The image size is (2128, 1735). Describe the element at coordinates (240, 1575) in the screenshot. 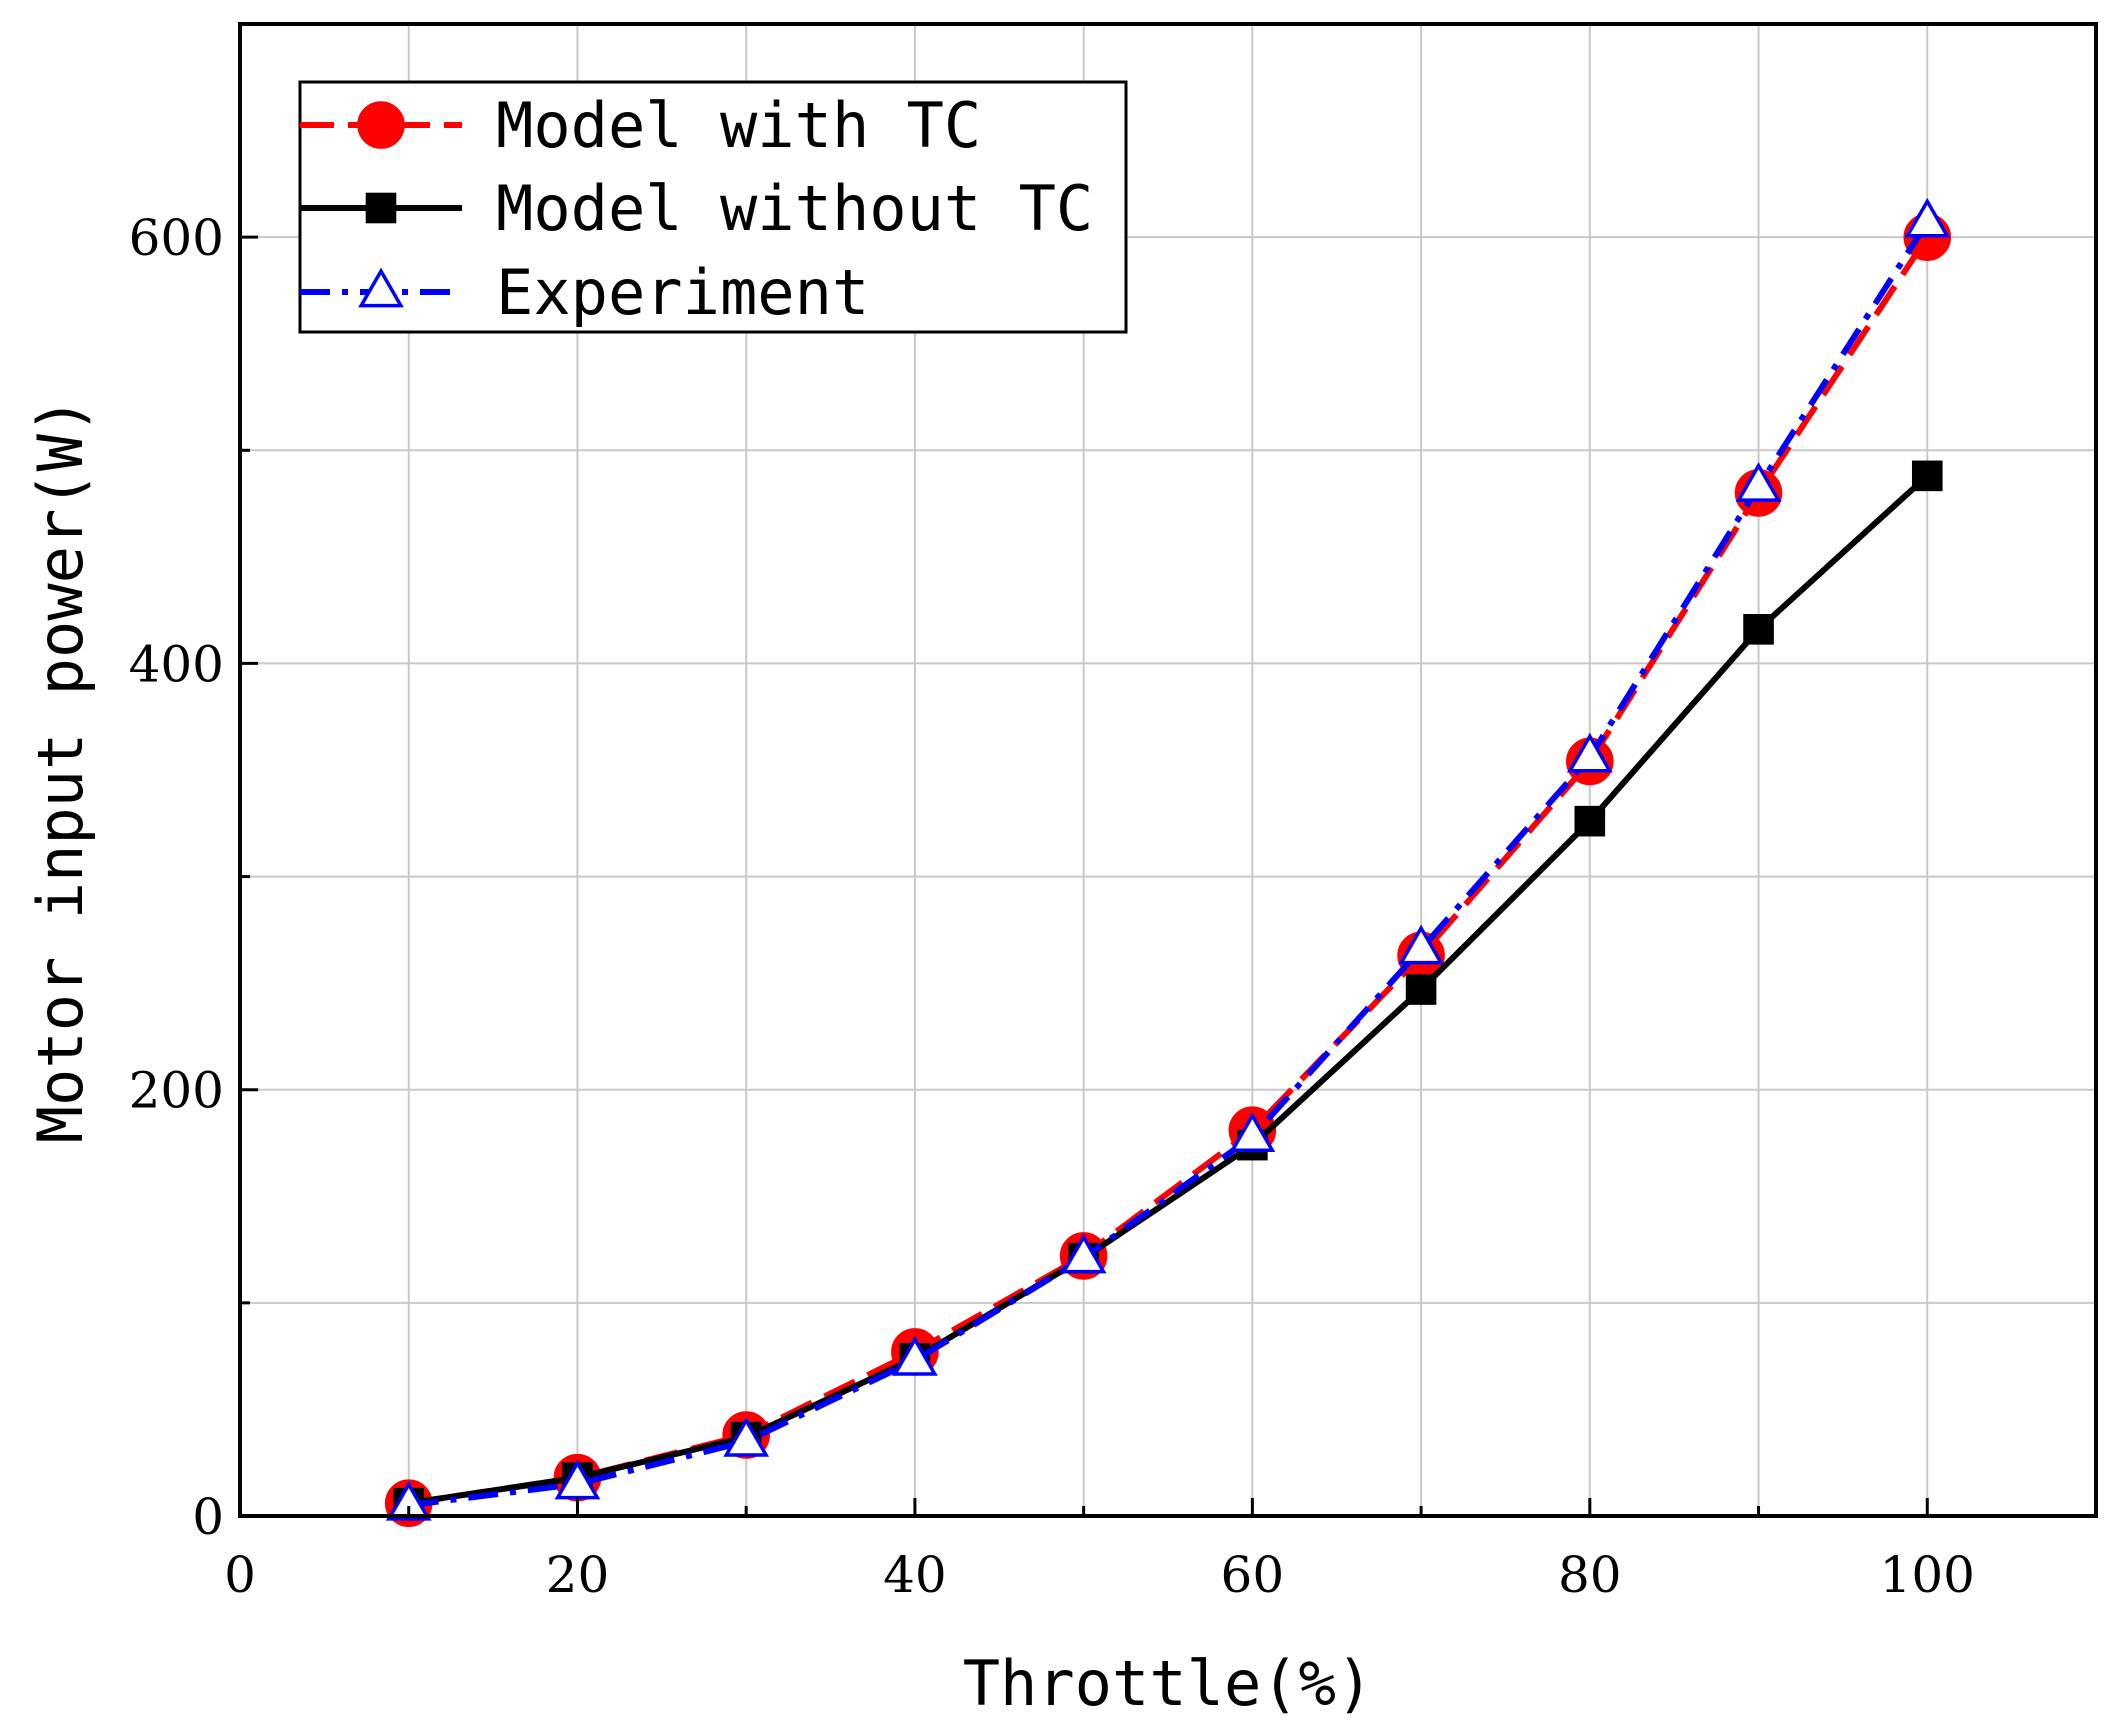

I see `x-tick-label: 0` at that location.